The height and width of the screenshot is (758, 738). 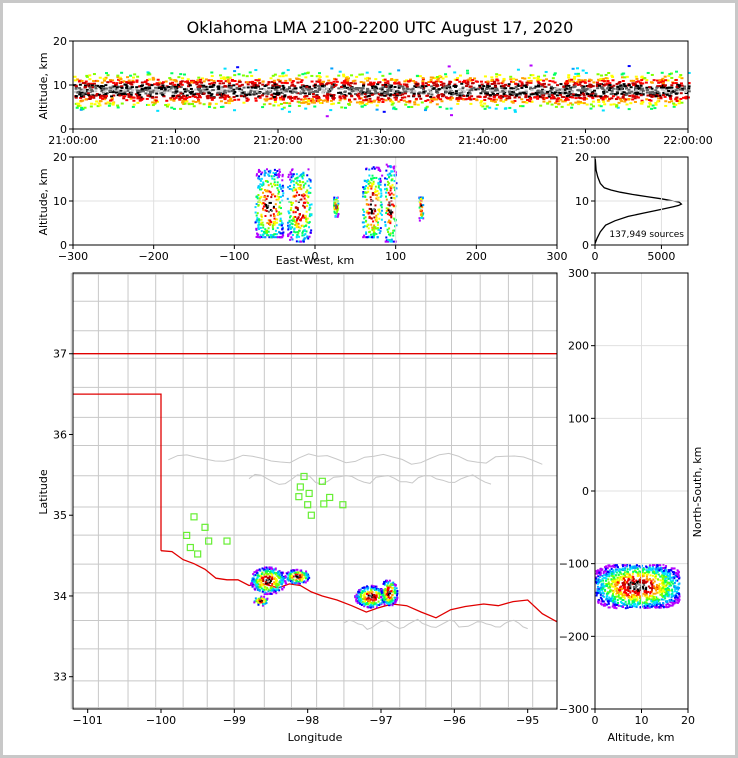 What do you see at coordinates (638, 586) in the screenshot?
I see `north-south-density` at bounding box center [638, 586].